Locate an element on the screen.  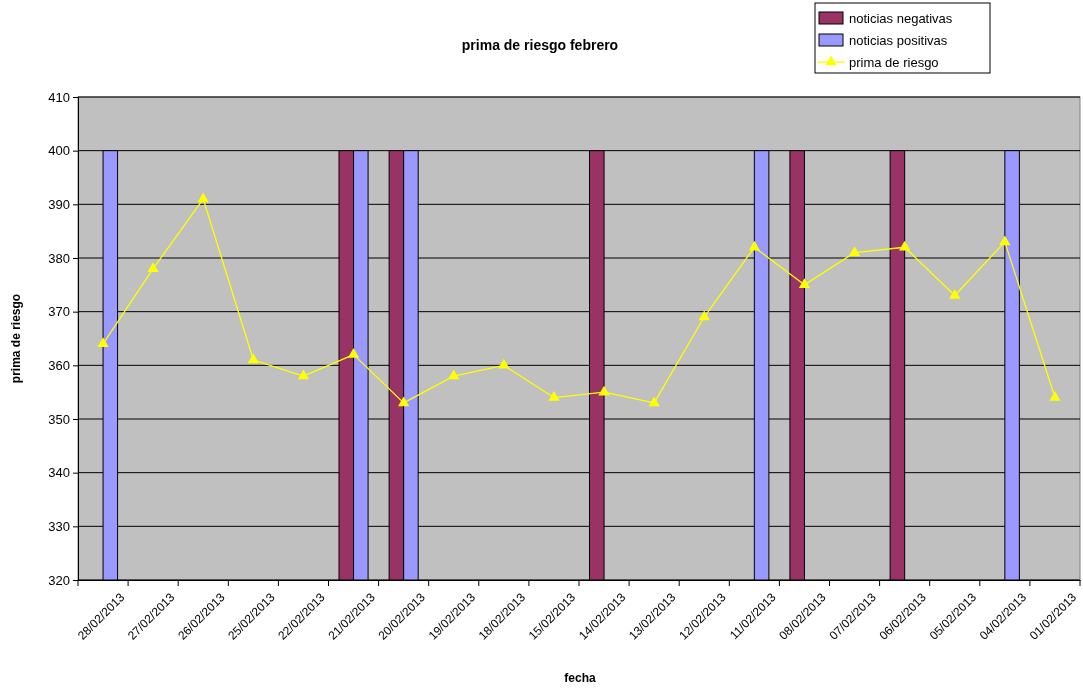
y-tick-label: 410 is located at coordinates (59, 97).